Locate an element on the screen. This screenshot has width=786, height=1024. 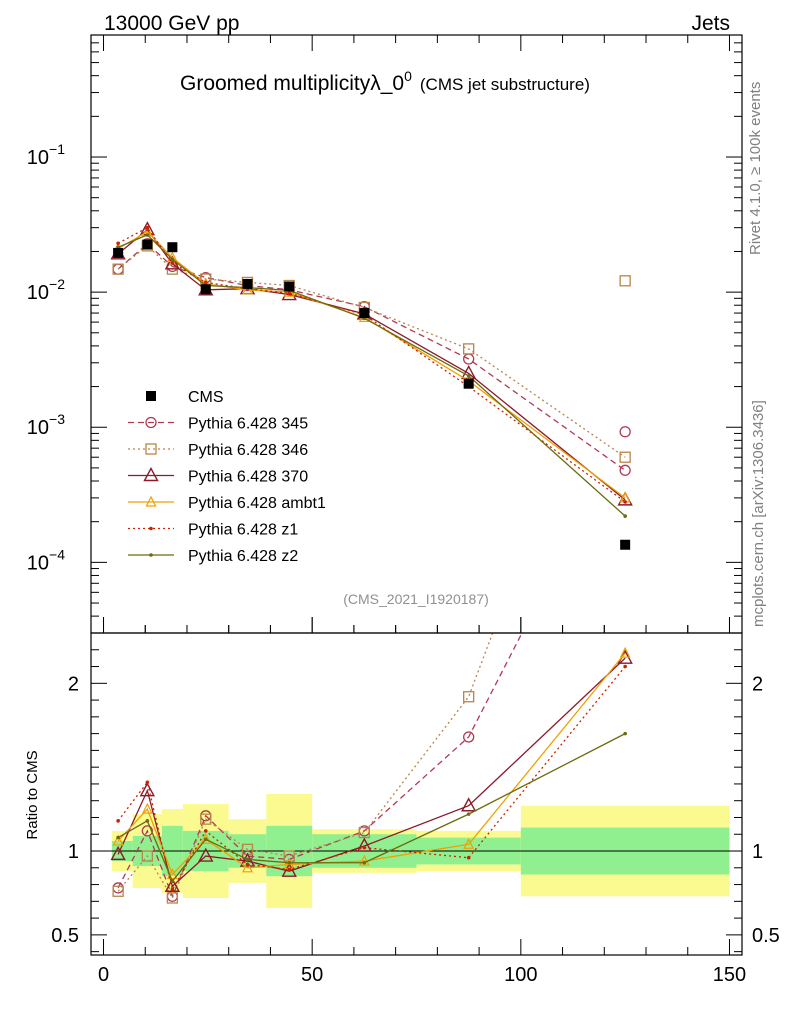
legend-marker-ambt1 is located at coordinates (151, 501).